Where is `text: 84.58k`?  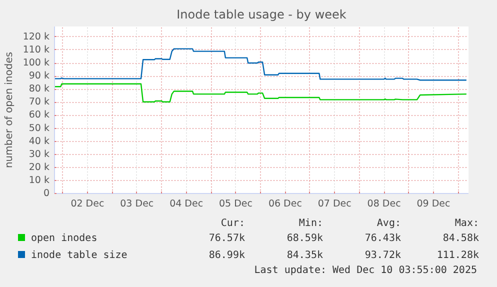 text: 84.58k is located at coordinates (460, 239).